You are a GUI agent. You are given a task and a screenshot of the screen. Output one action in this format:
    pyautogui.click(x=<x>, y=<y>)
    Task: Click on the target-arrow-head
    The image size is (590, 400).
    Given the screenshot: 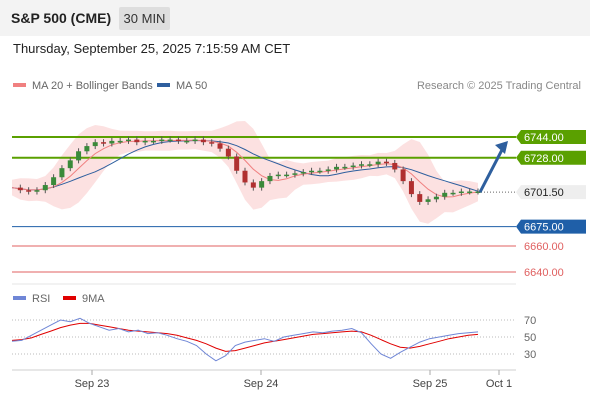 What is the action you would take?
    pyautogui.click(x=501, y=147)
    